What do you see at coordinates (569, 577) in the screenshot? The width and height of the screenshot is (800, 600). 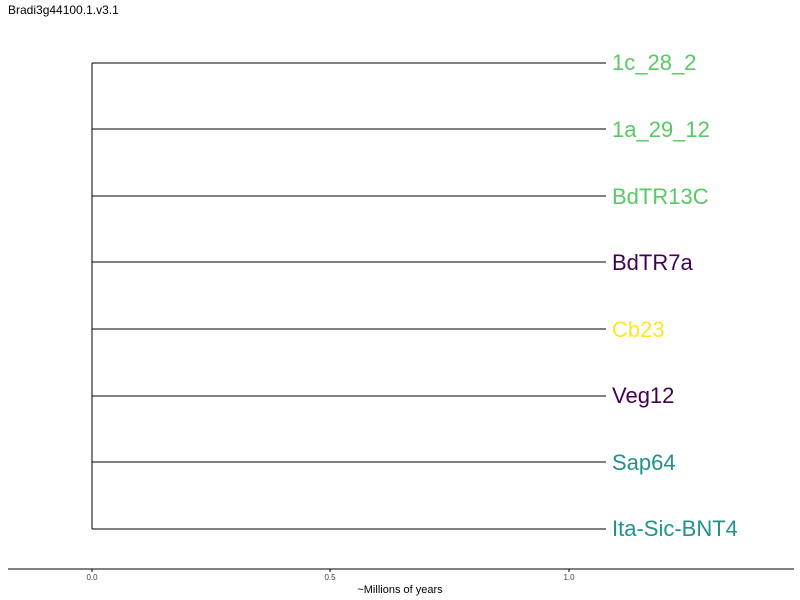 I see `x-tick-label-2: 1.0` at bounding box center [569, 577].